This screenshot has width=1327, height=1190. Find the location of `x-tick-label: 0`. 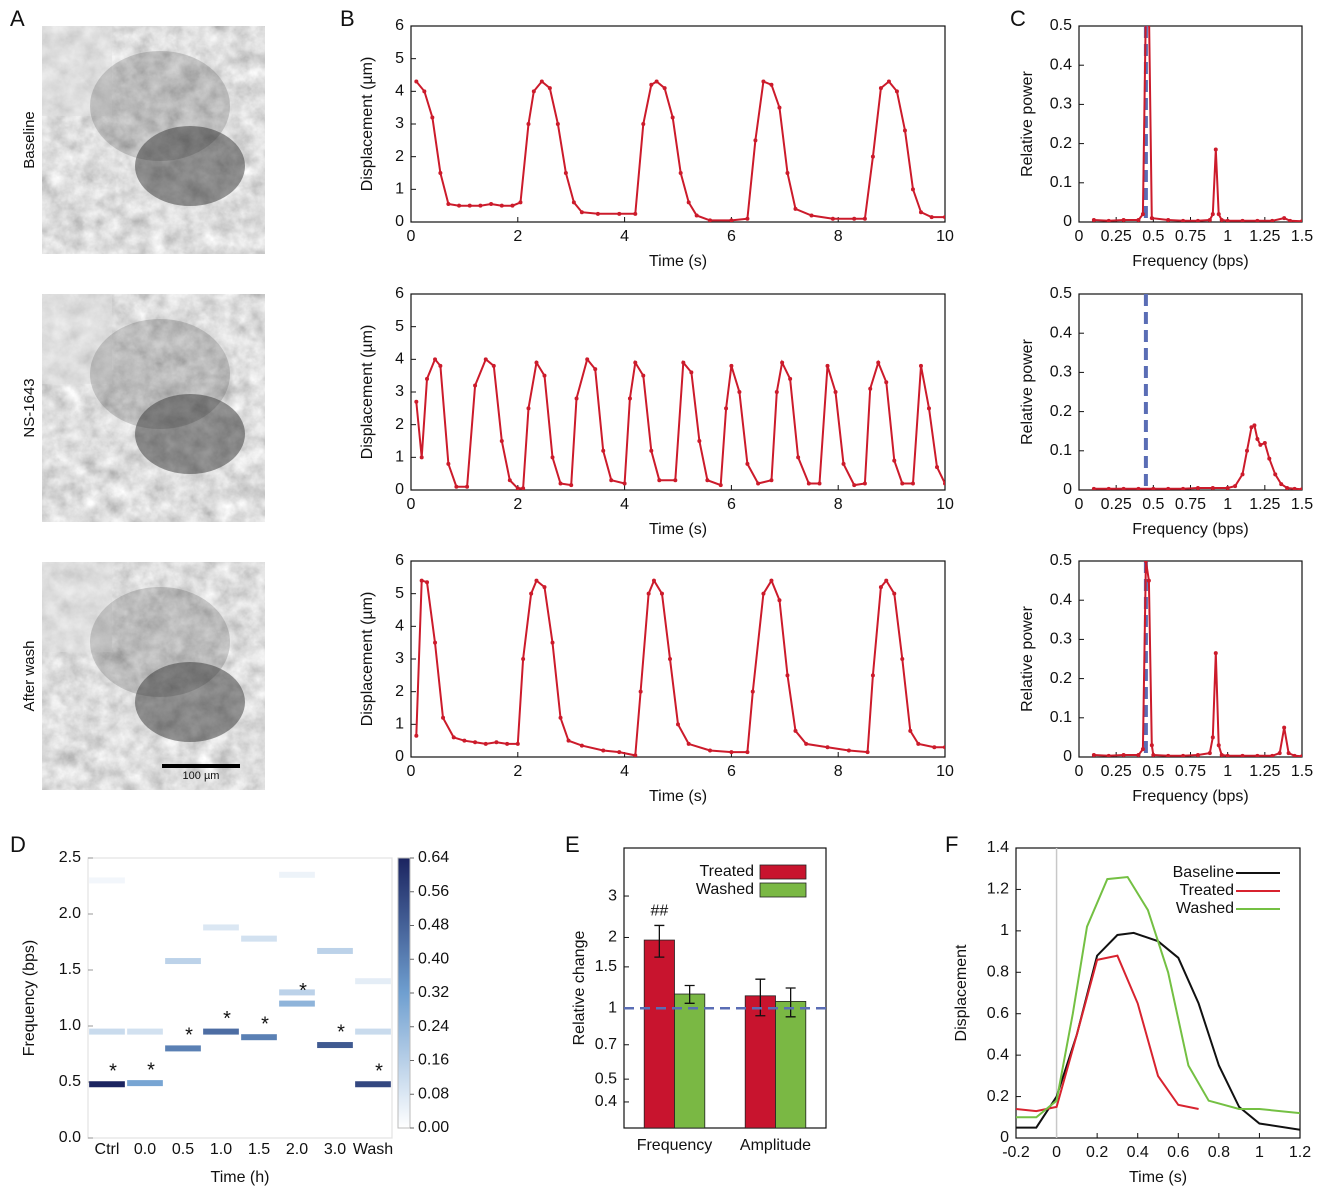

x-tick-label: 0 is located at coordinates (1079, 236).